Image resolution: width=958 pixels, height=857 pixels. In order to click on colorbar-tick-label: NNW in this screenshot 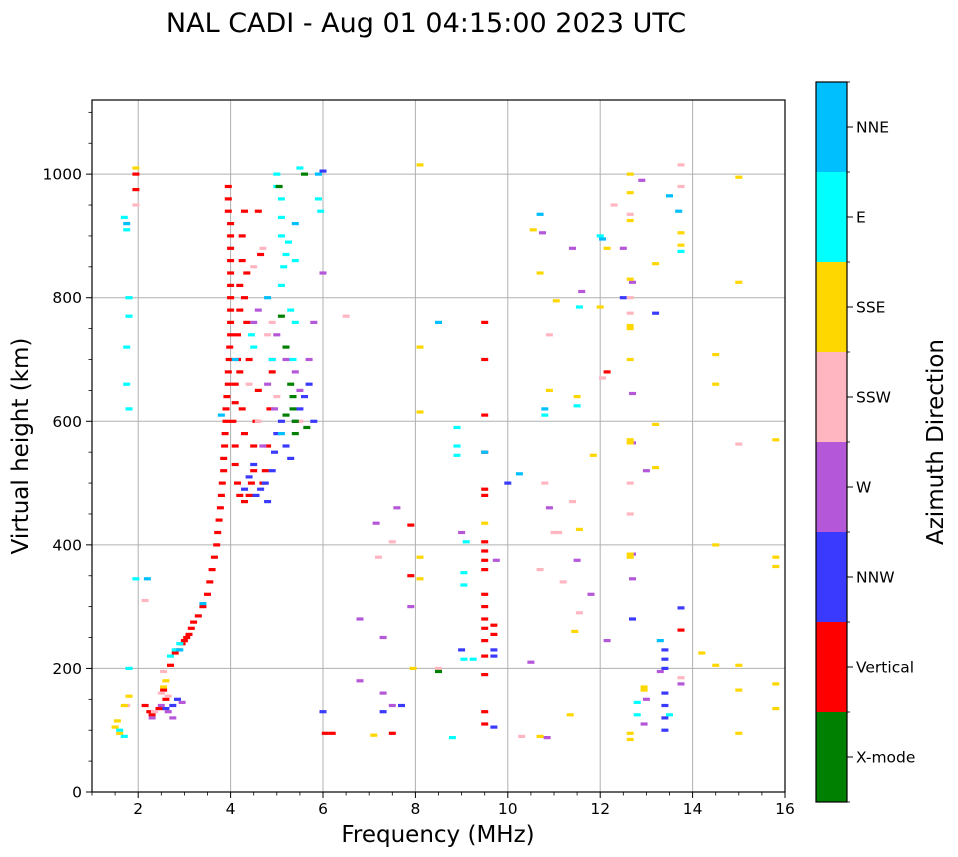, I will do `click(875, 578)`.